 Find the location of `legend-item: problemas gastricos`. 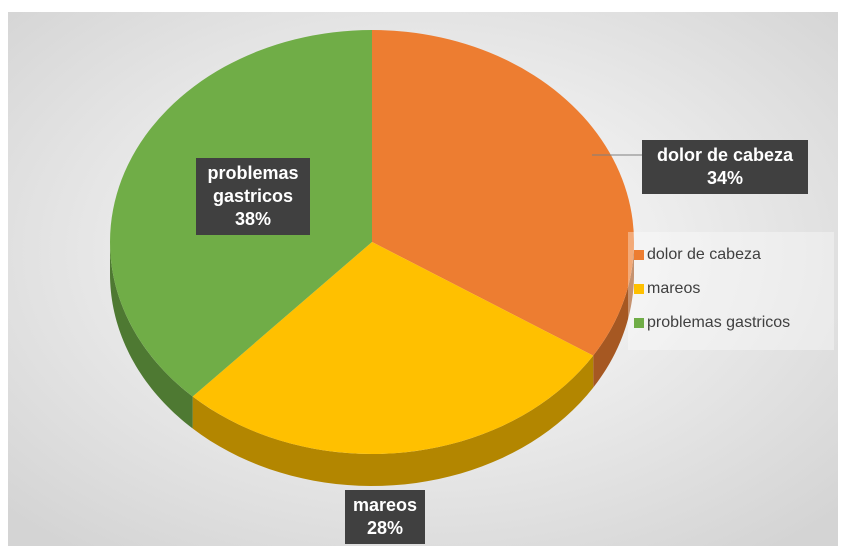

legend-item: problemas gastricos is located at coordinates (731, 323).